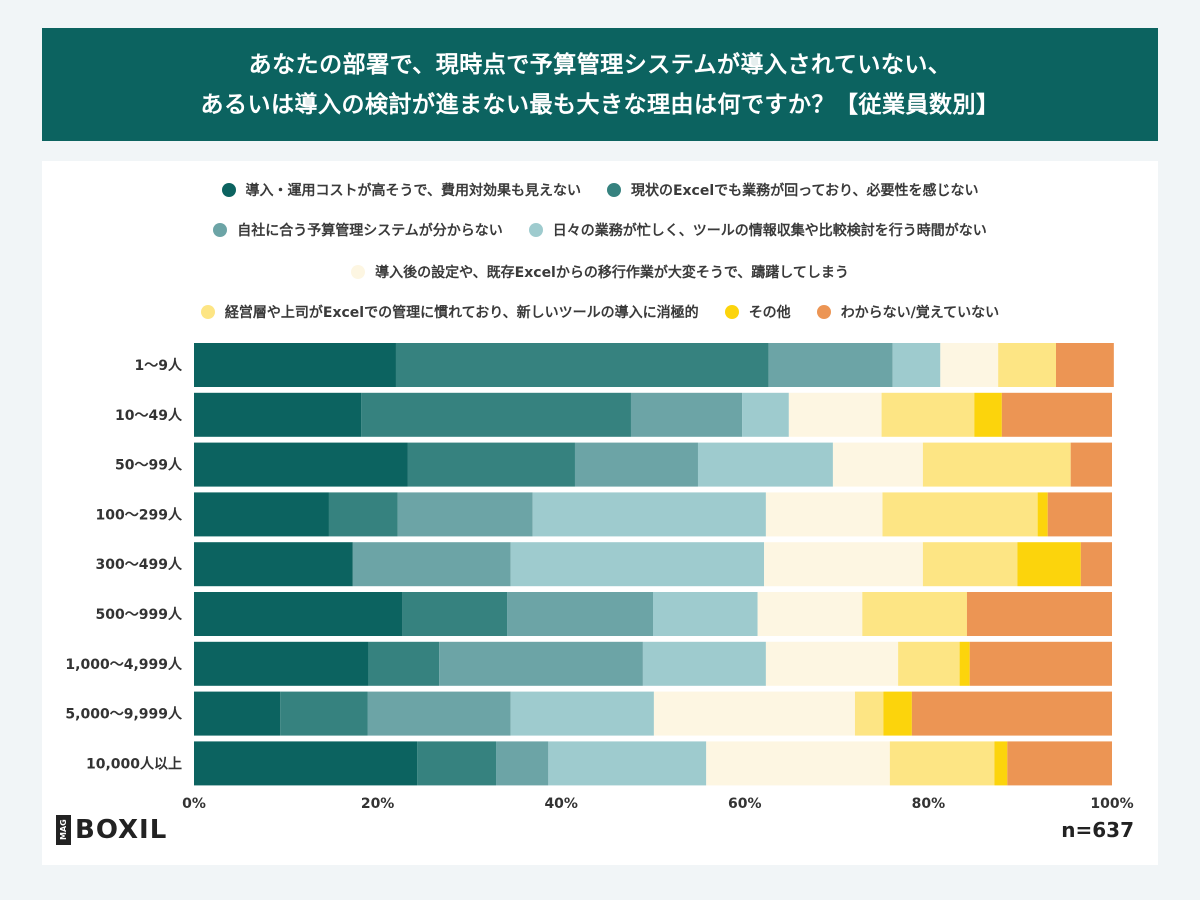  I want to click on legend-item: 現状のExcelでも業務が回っており、必要性を感じない, so click(792, 190).